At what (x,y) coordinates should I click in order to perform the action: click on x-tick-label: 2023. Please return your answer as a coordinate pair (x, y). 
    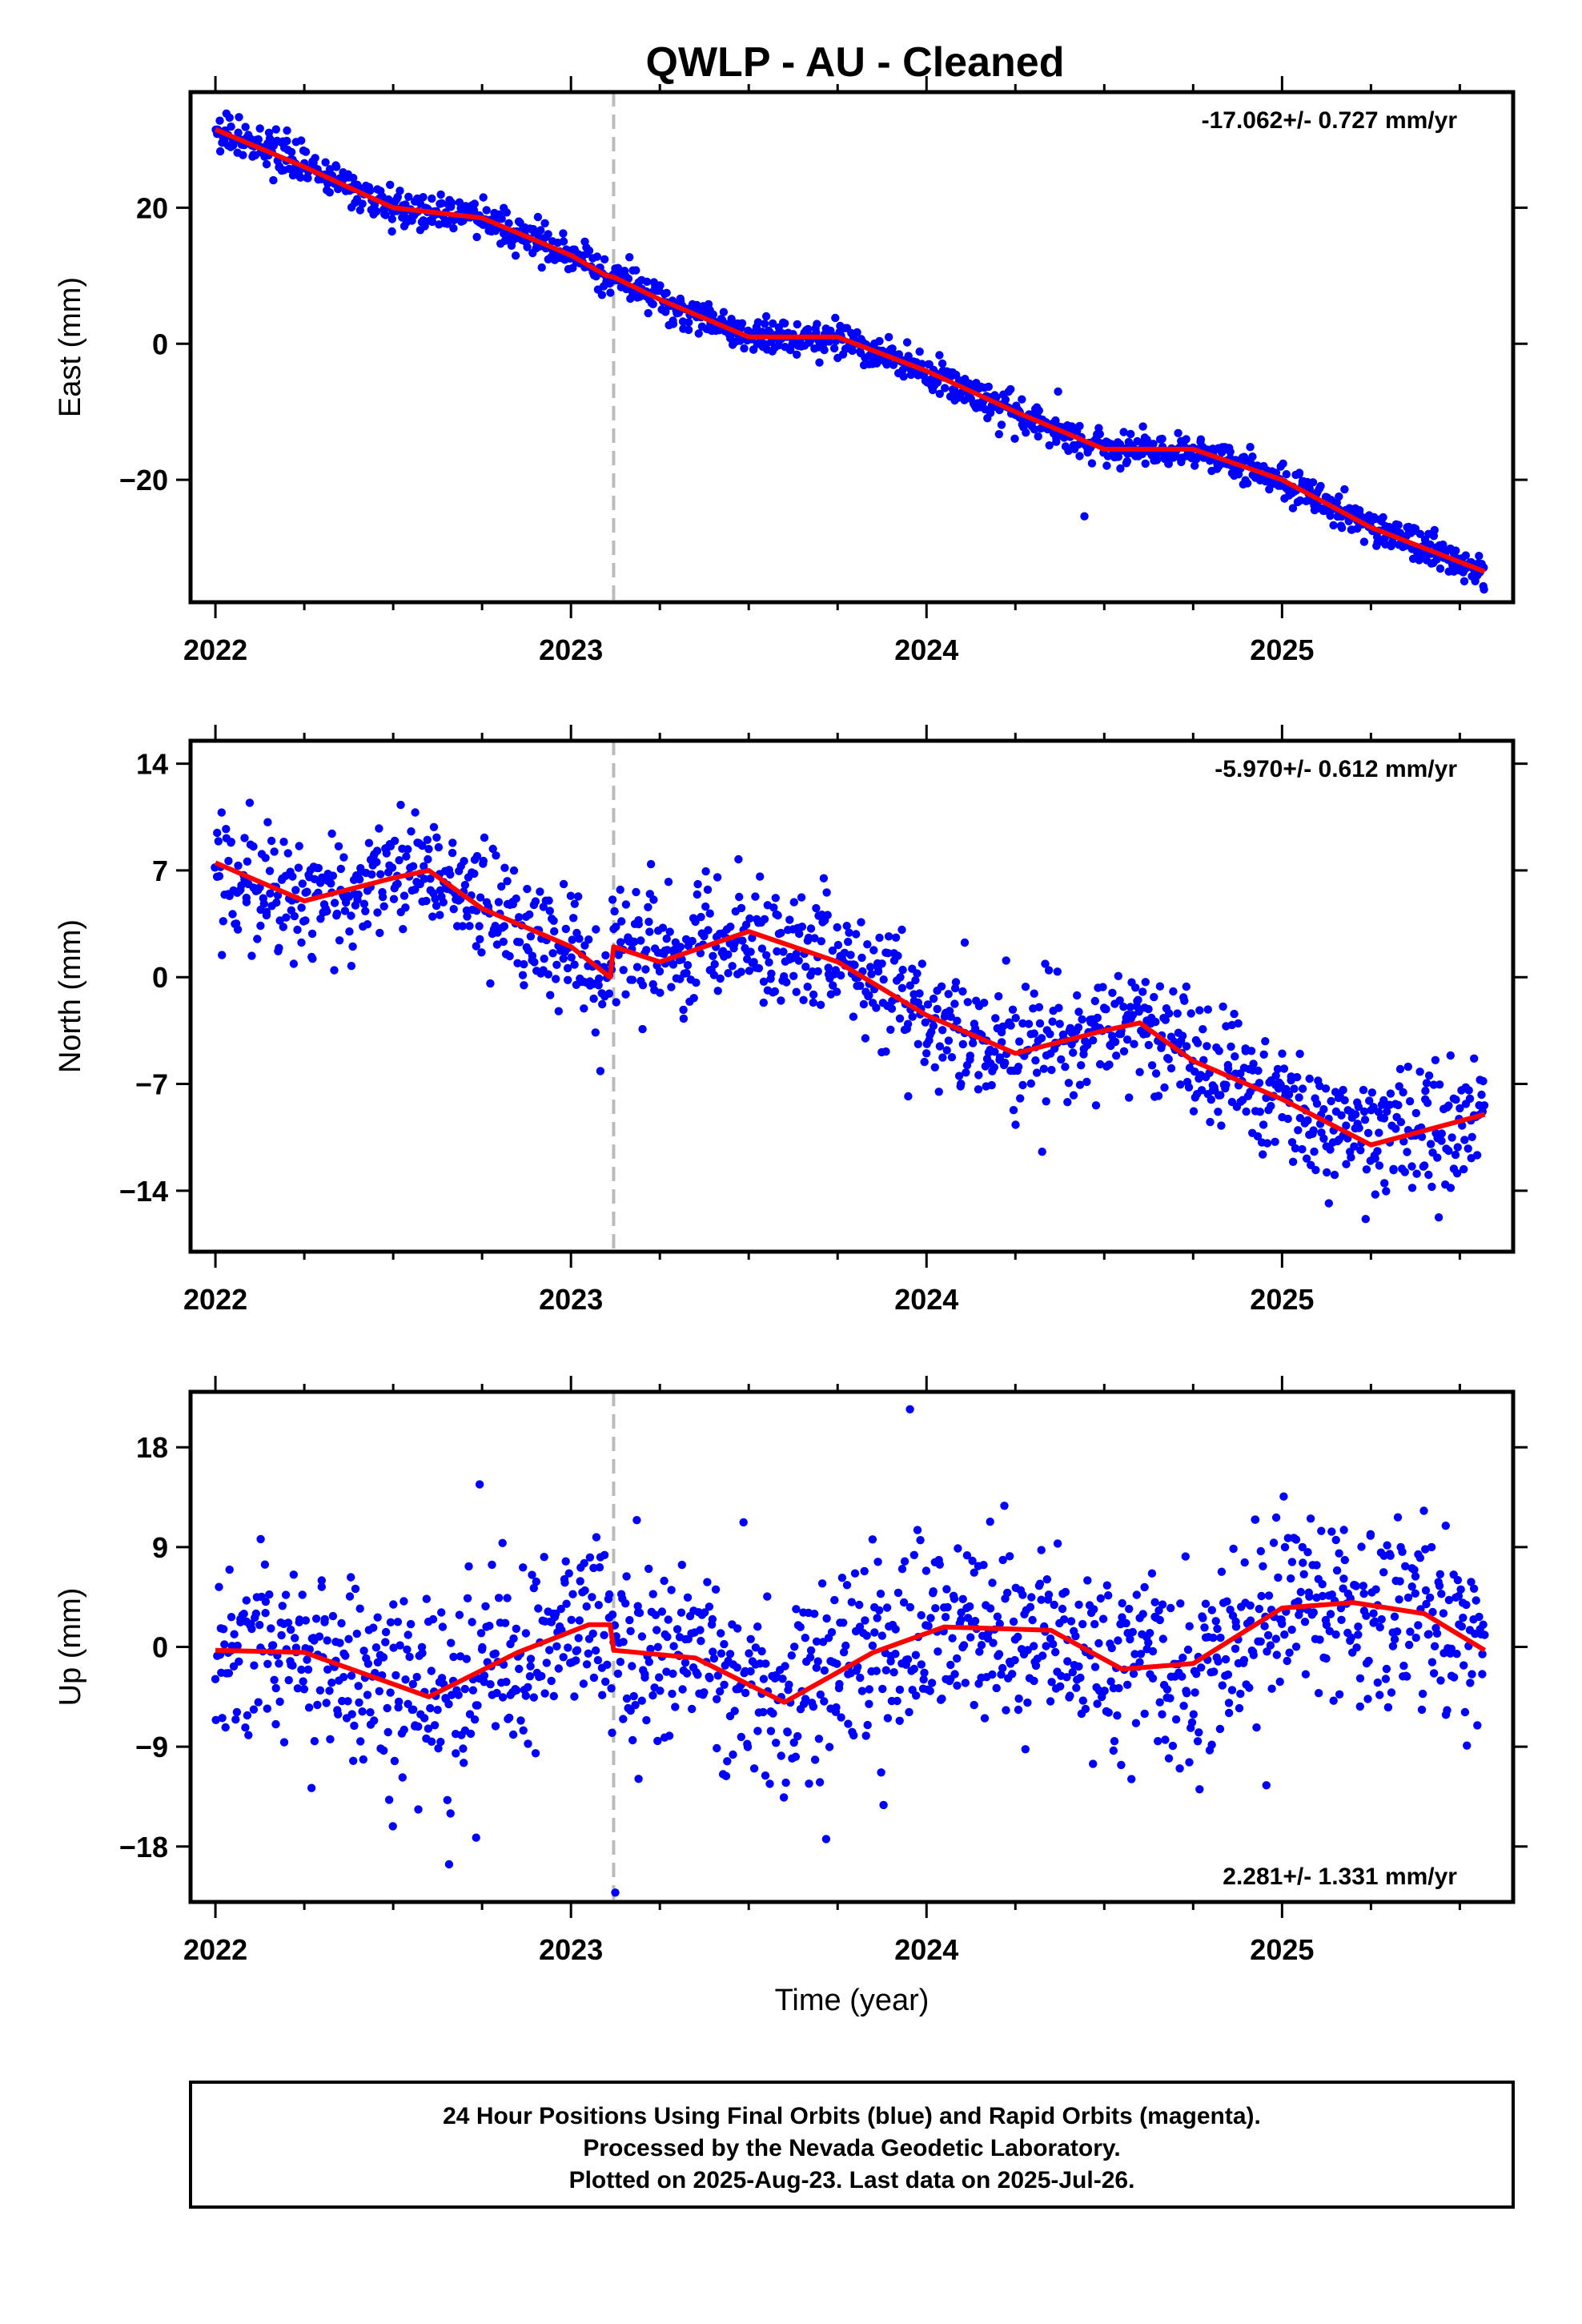
    Looking at the image, I should click on (571, 1949).